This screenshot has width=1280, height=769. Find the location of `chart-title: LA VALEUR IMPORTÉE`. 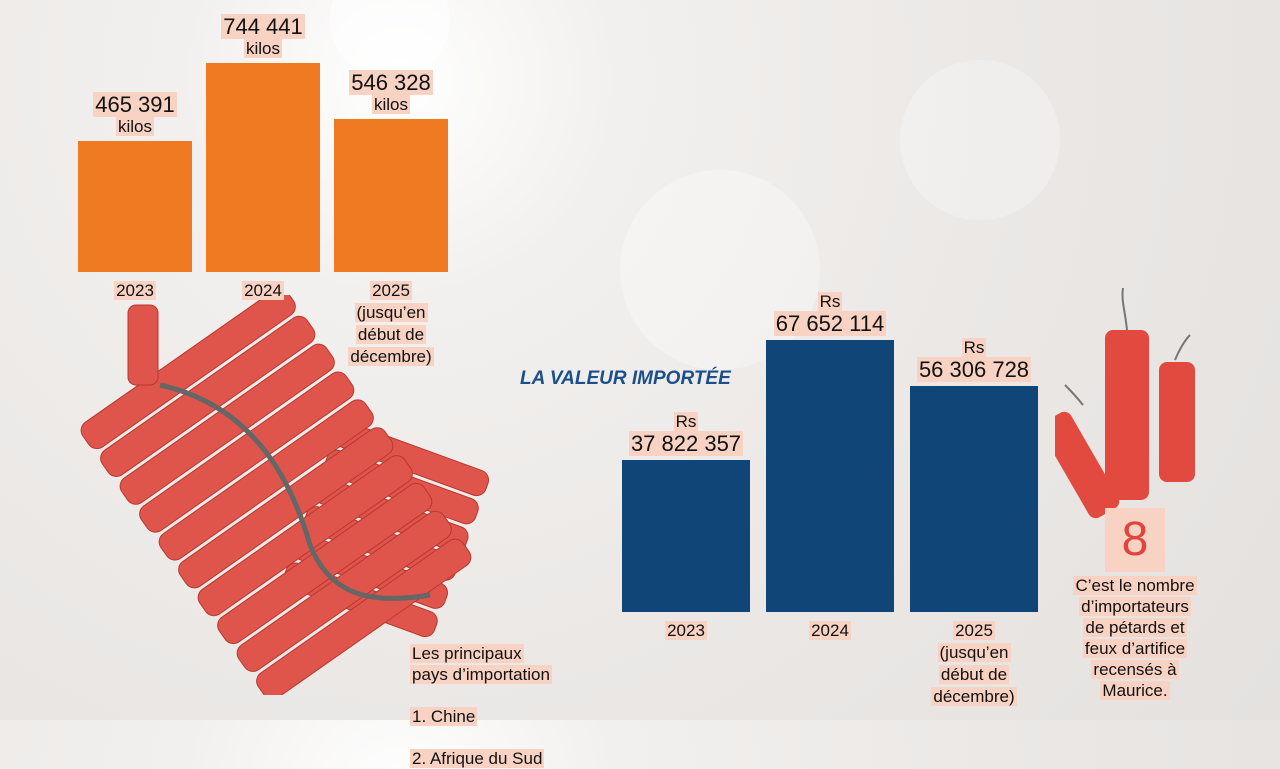

chart-title: LA VALEUR IMPORTÉE is located at coordinates (625, 378).